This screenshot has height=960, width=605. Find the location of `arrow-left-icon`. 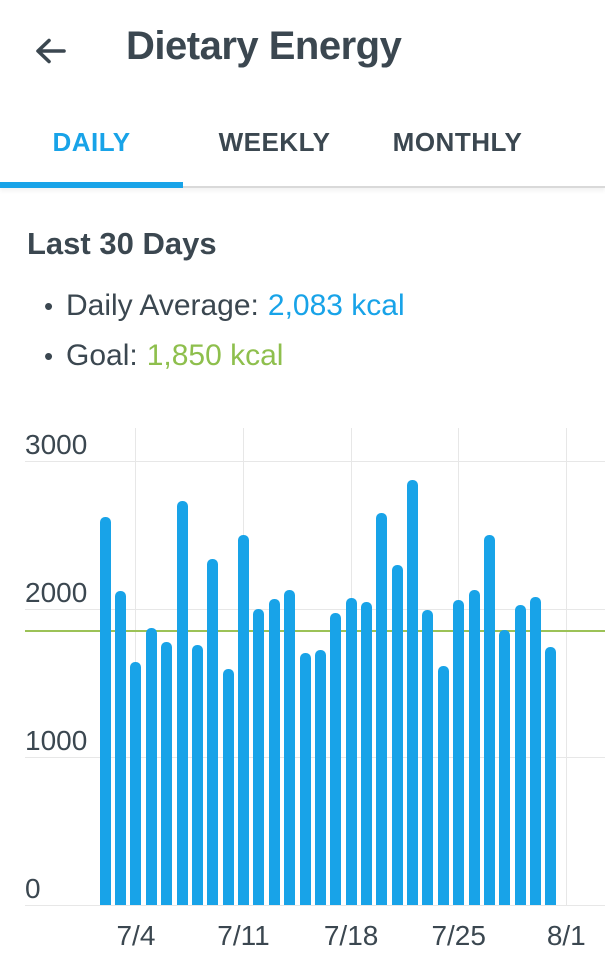

arrow-left-icon is located at coordinates (52, 51).